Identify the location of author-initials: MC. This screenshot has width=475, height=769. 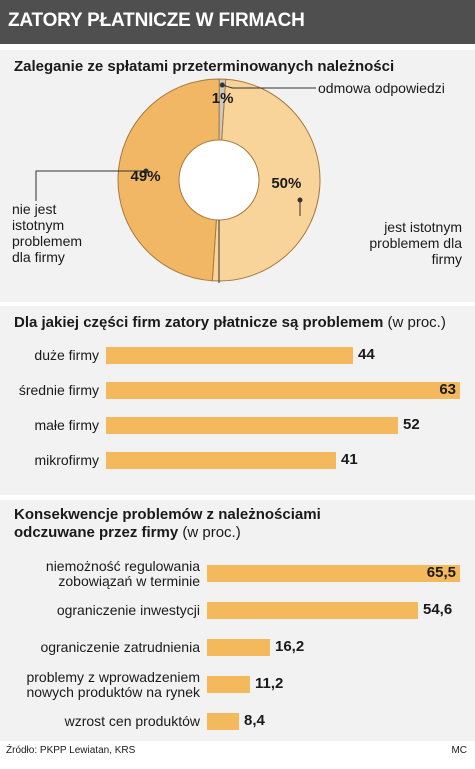
(459, 750).